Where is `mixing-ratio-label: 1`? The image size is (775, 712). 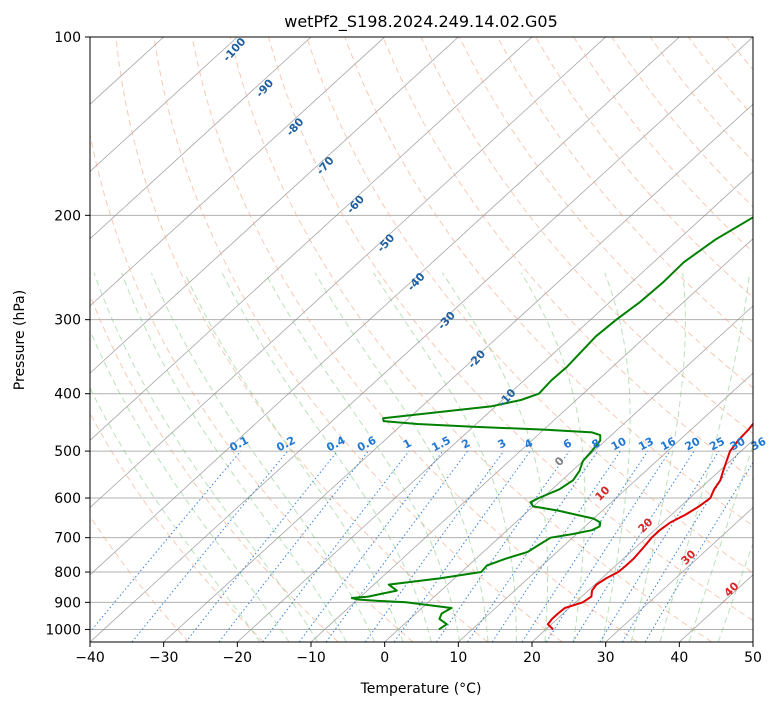
mixing-ratio-label: 1 is located at coordinates (407, 443).